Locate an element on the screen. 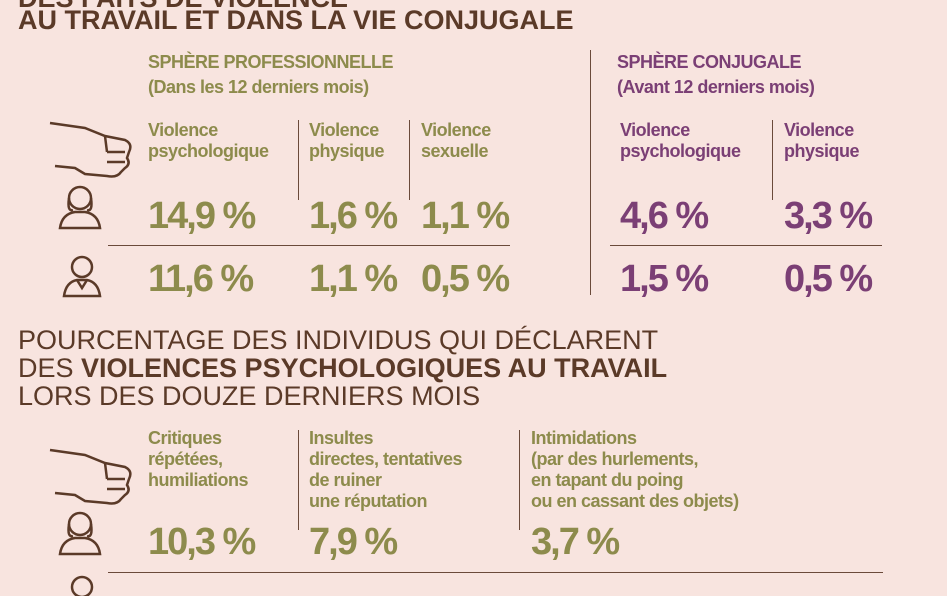 The height and width of the screenshot is (596, 947). label-line: de ruiner is located at coordinates (345, 480).